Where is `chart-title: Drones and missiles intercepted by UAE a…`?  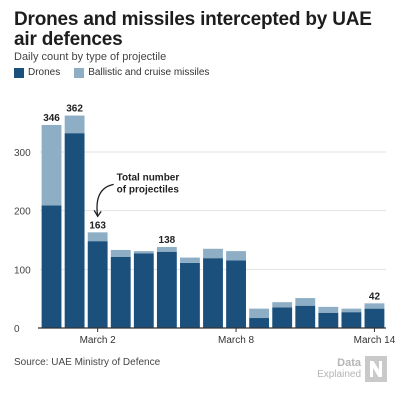 chart-title: Drones and missiles intercepted by UAE a… is located at coordinates (193, 29).